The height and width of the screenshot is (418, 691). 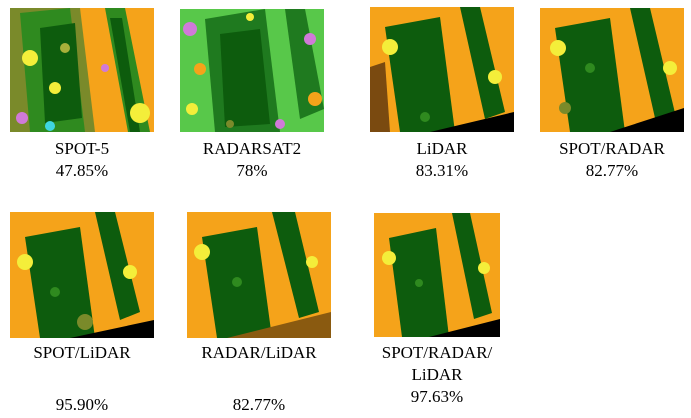 I want to click on caption-spot-lidar-accuracy: 95.90%, so click(x=82, y=405).